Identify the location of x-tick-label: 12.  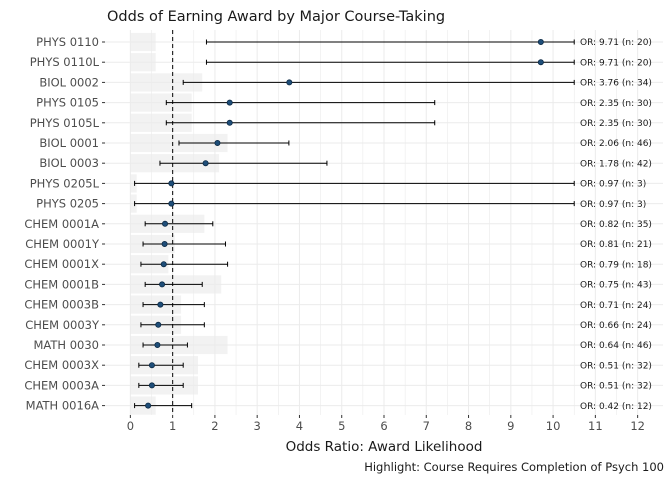
(637, 426).